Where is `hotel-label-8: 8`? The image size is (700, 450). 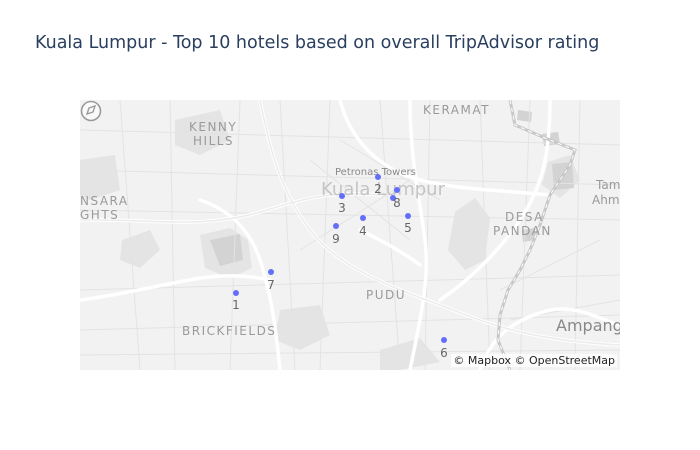
hotel-label-8: 8 is located at coordinates (397, 203).